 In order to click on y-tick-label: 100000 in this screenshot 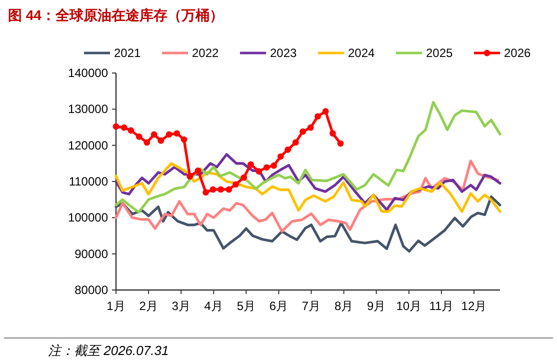, I will do `click(88, 217)`.